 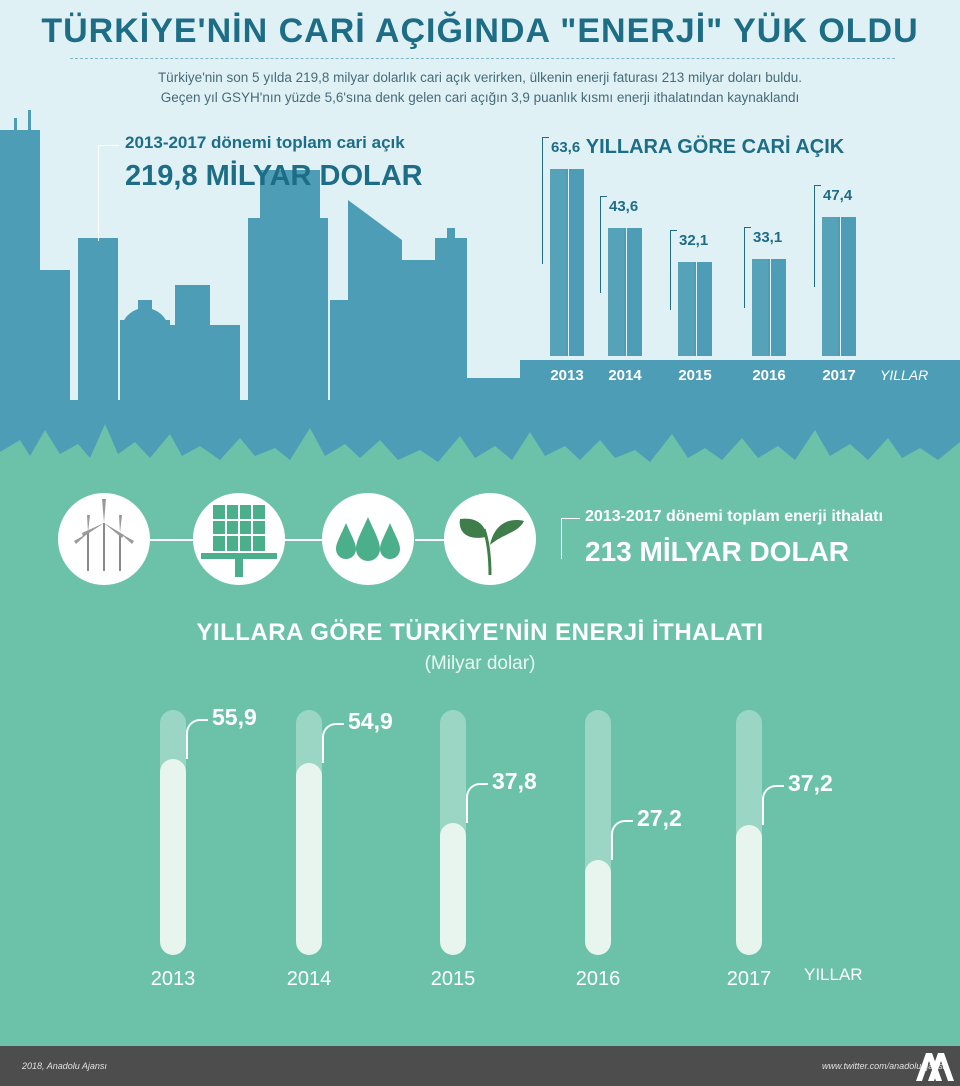 What do you see at coordinates (769, 375) in the screenshot?
I see `deficit-year-label: 2016` at bounding box center [769, 375].